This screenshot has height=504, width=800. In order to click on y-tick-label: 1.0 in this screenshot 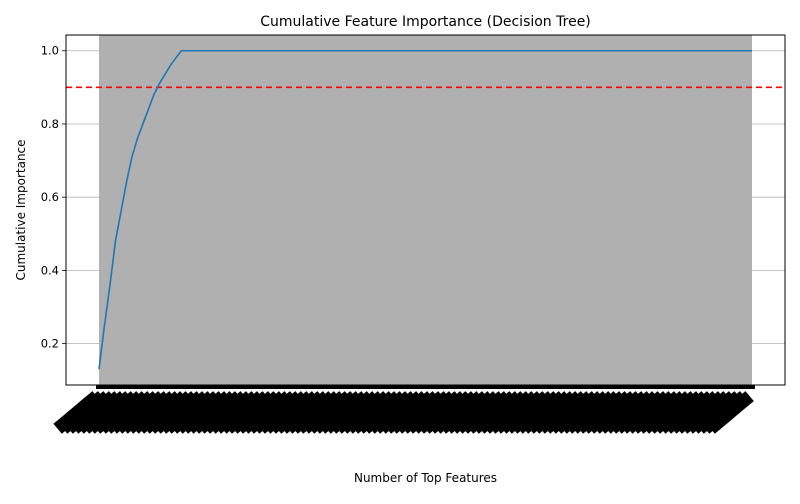, I will do `click(50, 51)`.